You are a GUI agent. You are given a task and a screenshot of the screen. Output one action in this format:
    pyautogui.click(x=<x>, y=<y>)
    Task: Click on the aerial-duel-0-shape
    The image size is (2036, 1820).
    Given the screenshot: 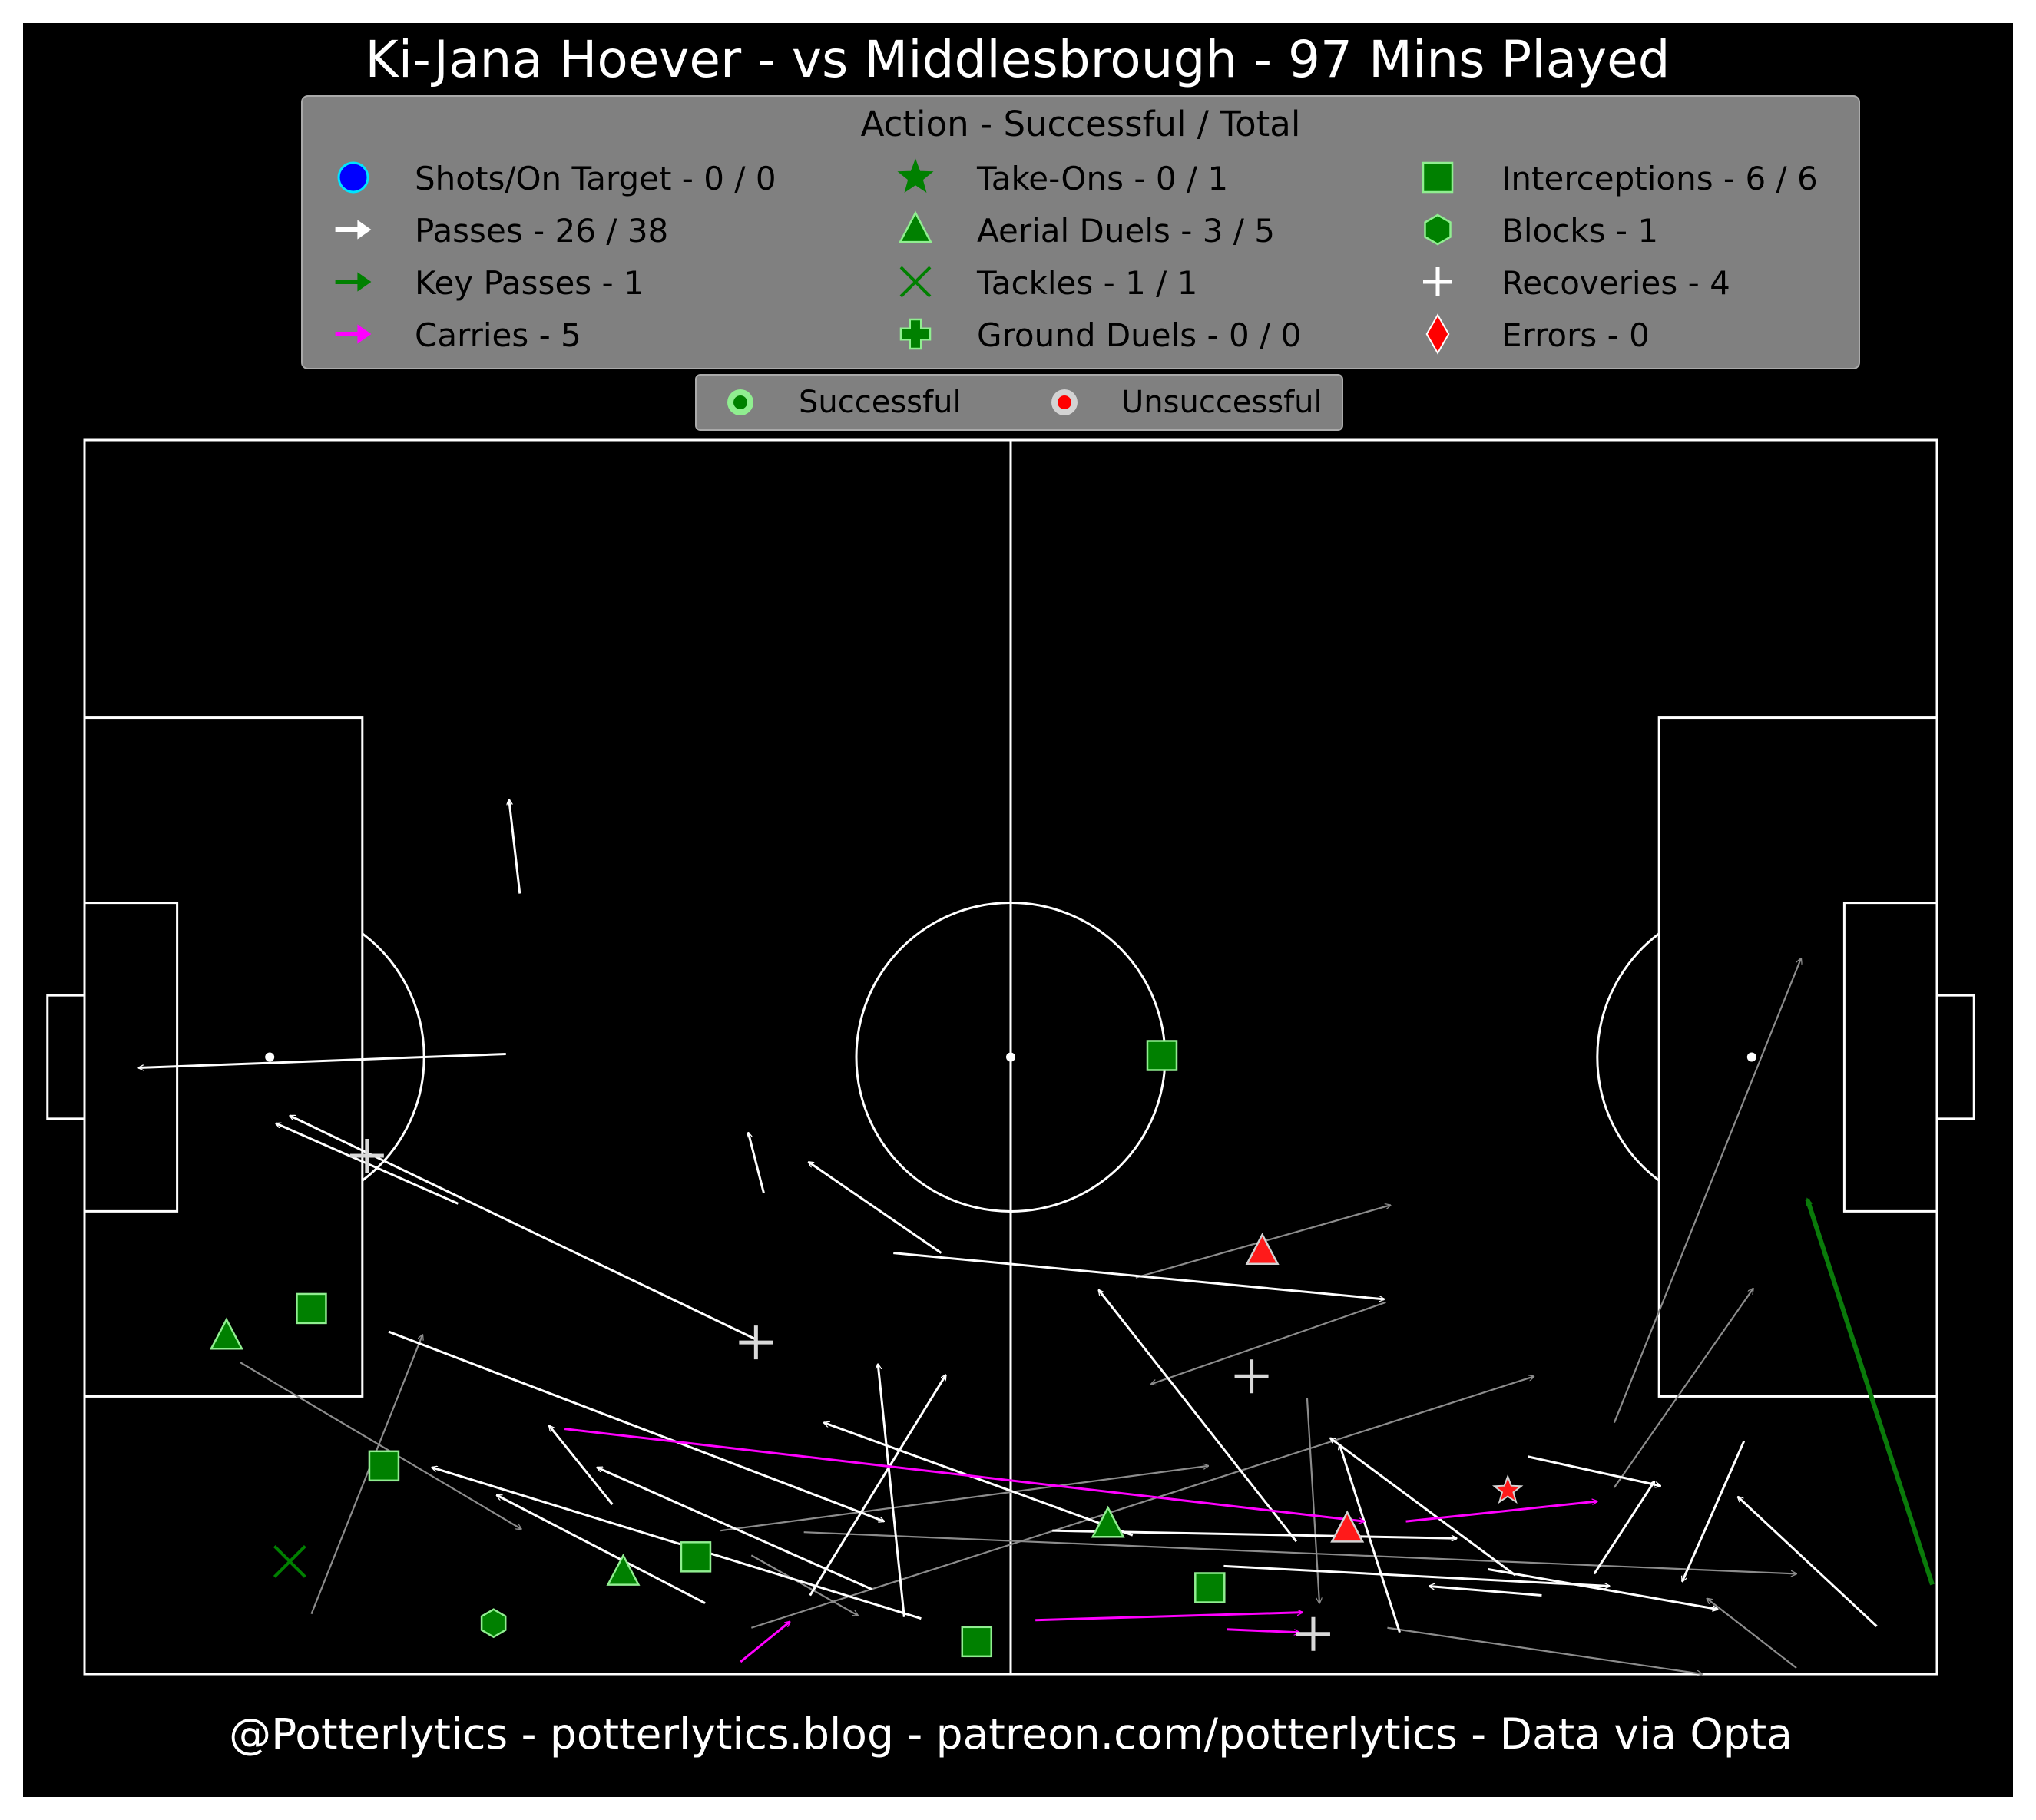 What is the action you would take?
    pyautogui.click(x=226, y=1333)
    